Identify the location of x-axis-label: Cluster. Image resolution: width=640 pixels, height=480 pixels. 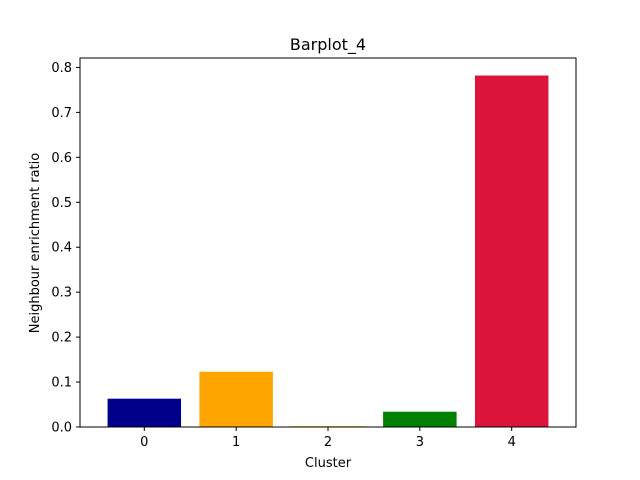
(328, 463).